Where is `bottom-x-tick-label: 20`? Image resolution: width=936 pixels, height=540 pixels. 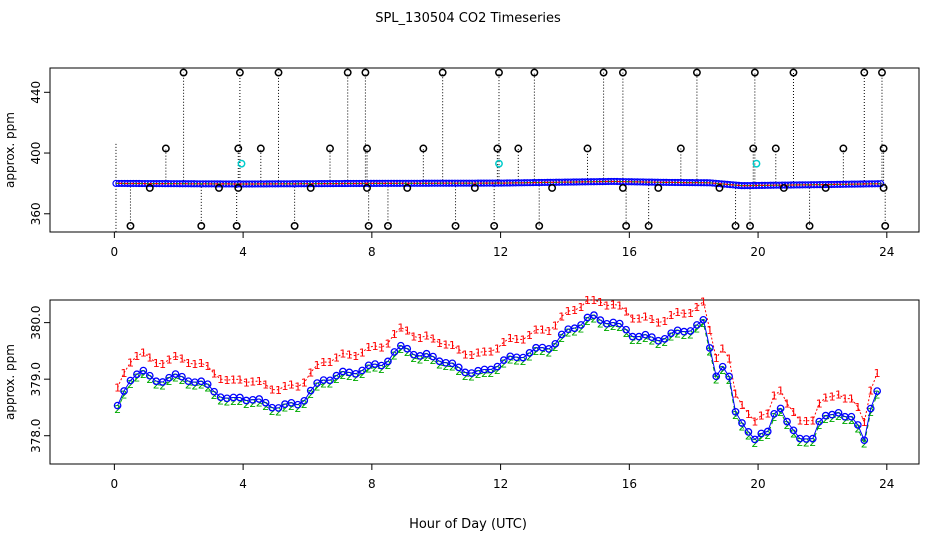 bottom-x-tick-label: 20 is located at coordinates (757, 484).